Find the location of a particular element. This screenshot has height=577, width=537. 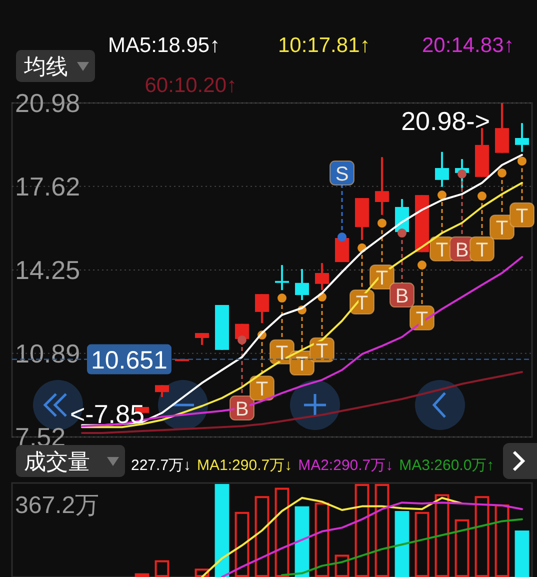

legend-title: 成交量 is located at coordinates (57, 461).